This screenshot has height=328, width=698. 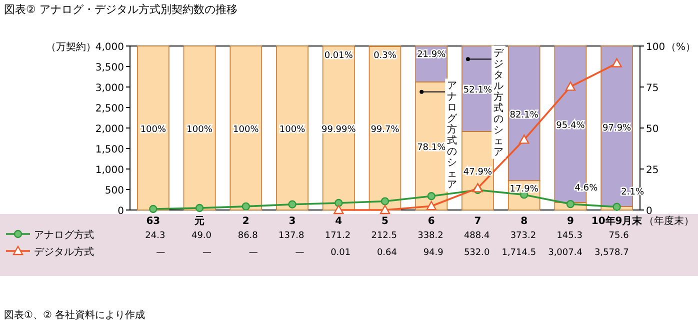 I want to click on x-tick-label: 9, so click(x=570, y=221).